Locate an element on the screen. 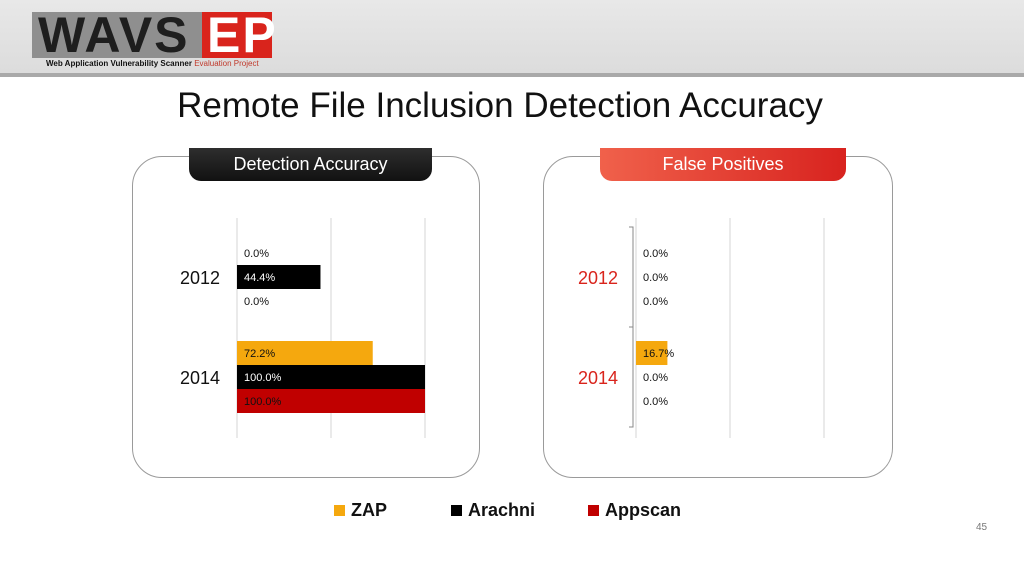 Image resolution: width=1024 pixels, height=576 pixels. legend-item-appscan: Appscan is located at coordinates (634, 510).